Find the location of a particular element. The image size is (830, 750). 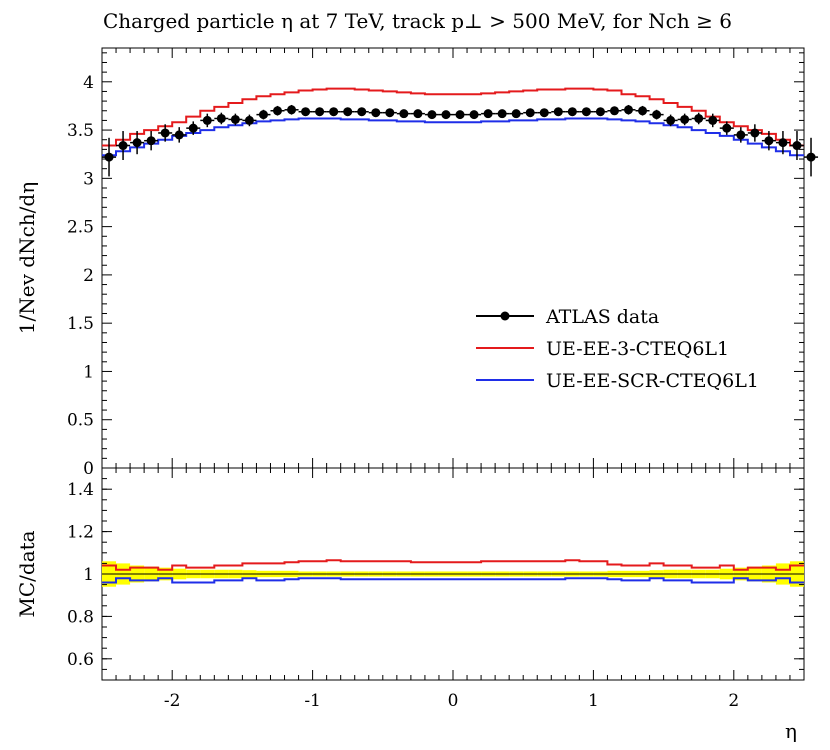

ratio-y-tick-label: 1 is located at coordinates (88, 575).